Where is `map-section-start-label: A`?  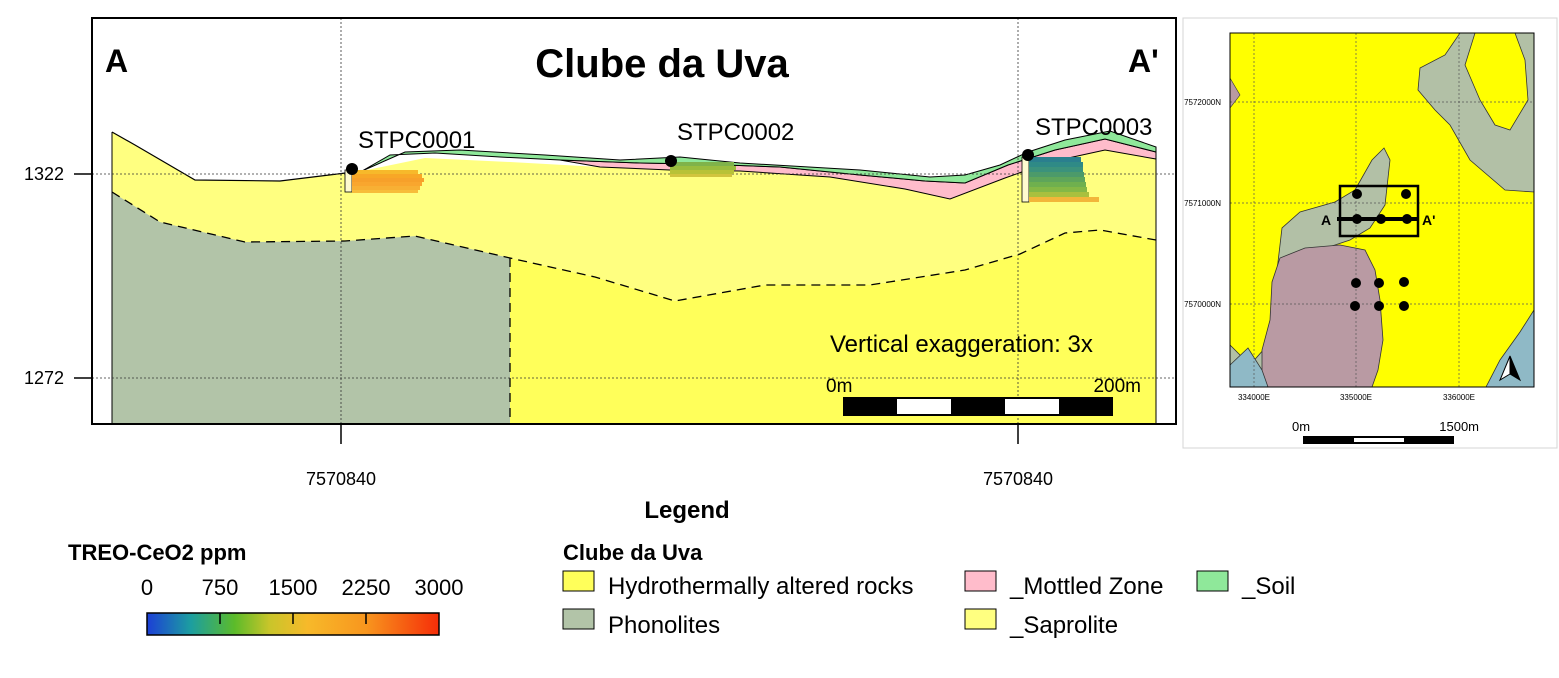
map-section-start-label: A is located at coordinates (1326, 220).